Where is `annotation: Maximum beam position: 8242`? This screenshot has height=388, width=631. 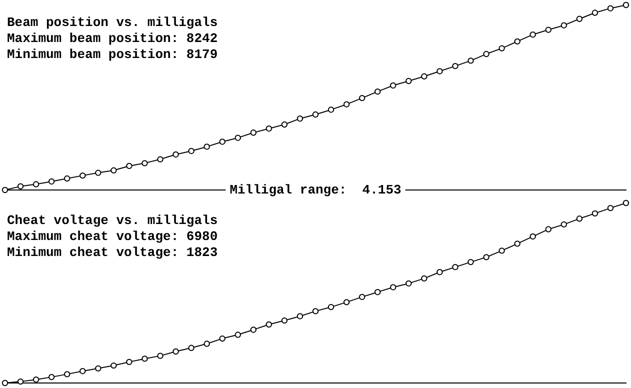 annotation: Maximum beam position: 8242 is located at coordinates (112, 38).